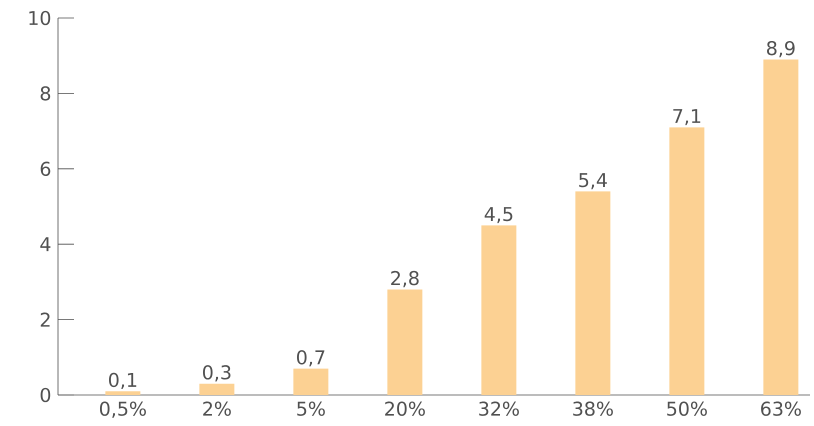 The width and height of the screenshot is (814, 426). I want to click on data-label: 7,1, so click(686, 117).